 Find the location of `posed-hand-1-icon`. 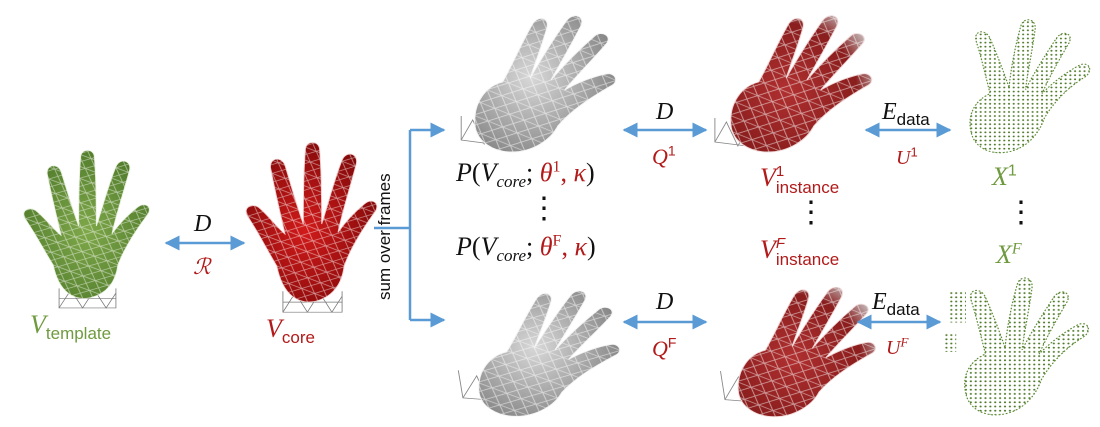

posed-hand-1-icon is located at coordinates (538, 84).